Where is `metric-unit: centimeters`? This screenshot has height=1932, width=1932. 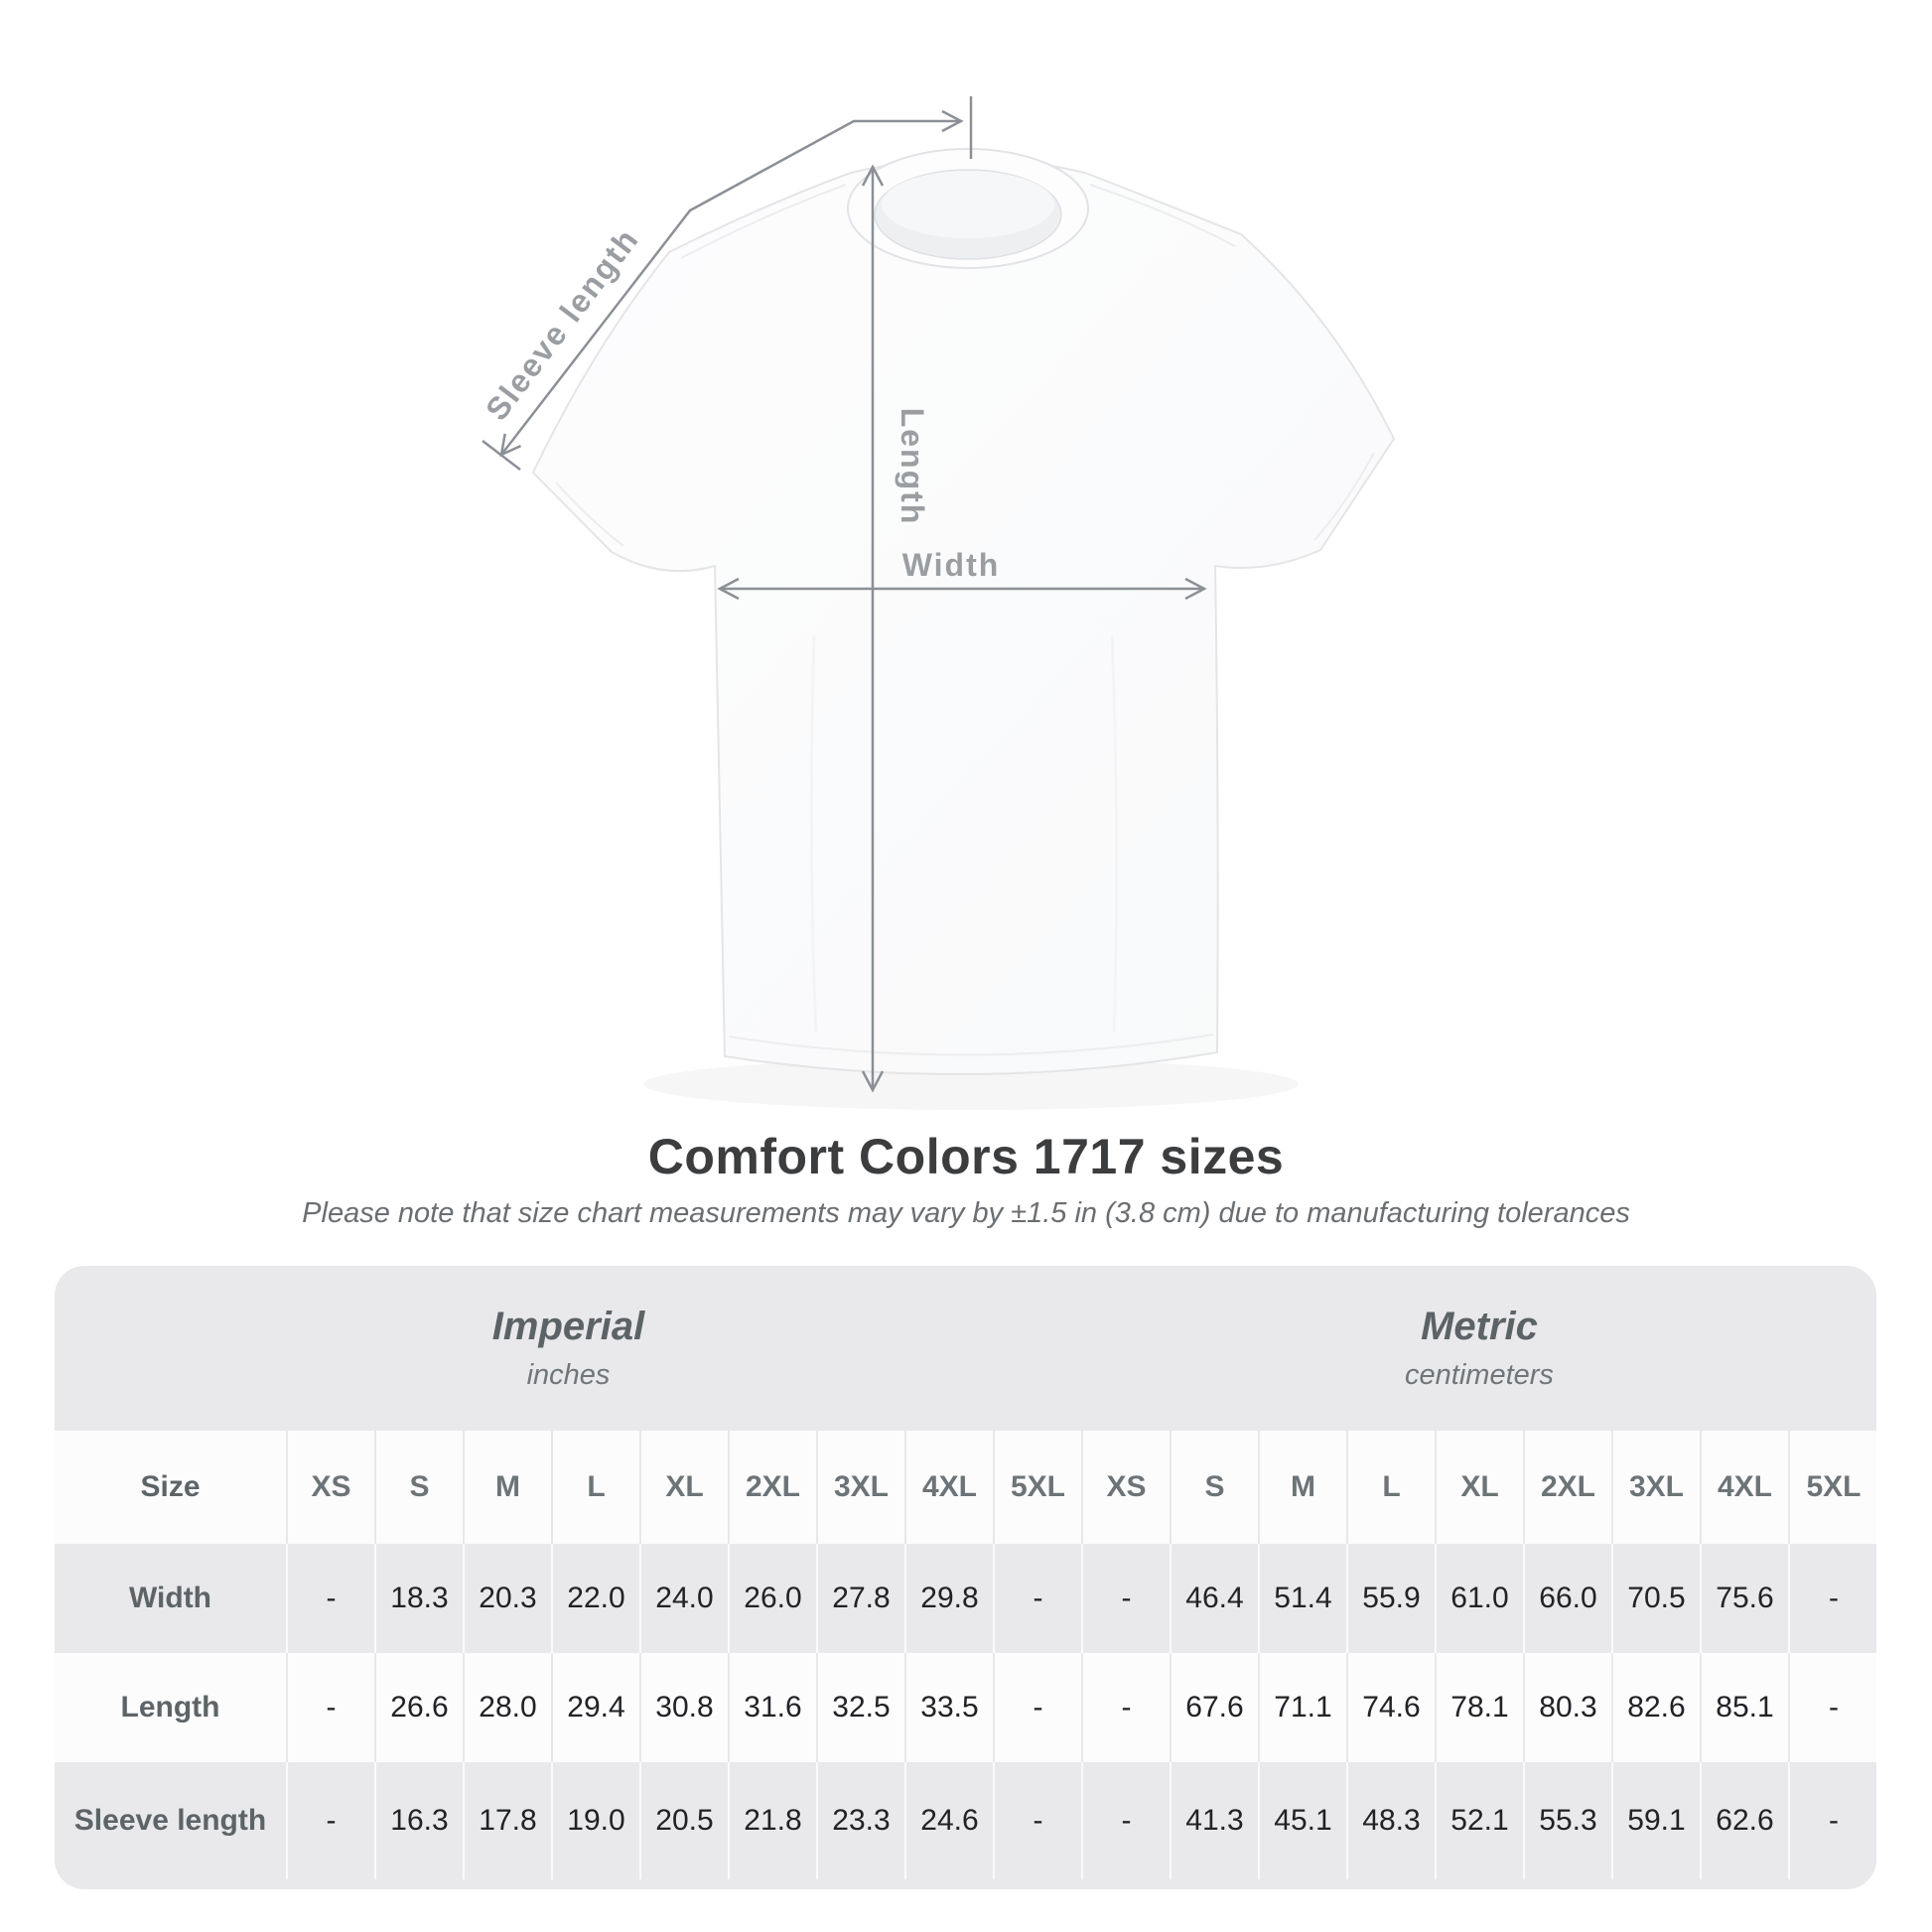
metric-unit: centimeters is located at coordinates (1480, 1375).